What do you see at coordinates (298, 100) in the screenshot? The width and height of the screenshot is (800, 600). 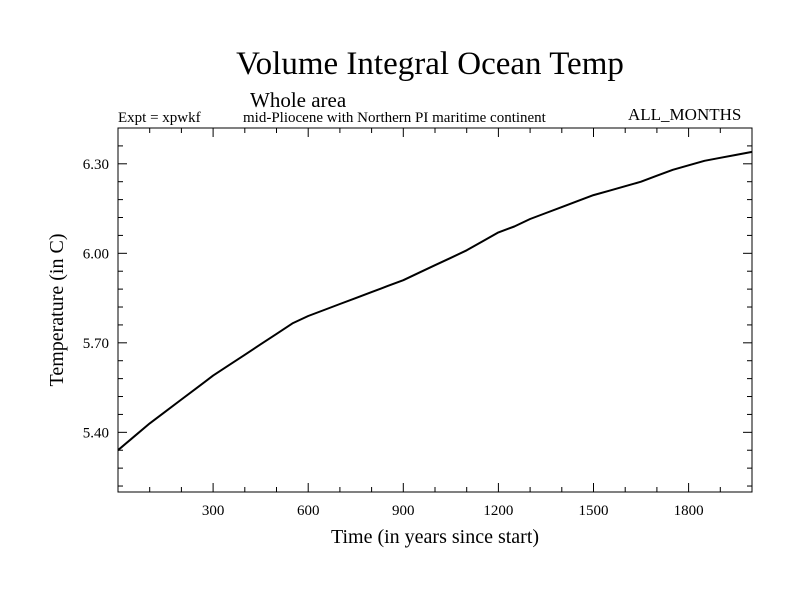 I see `chart-subtitle: Whole area` at bounding box center [298, 100].